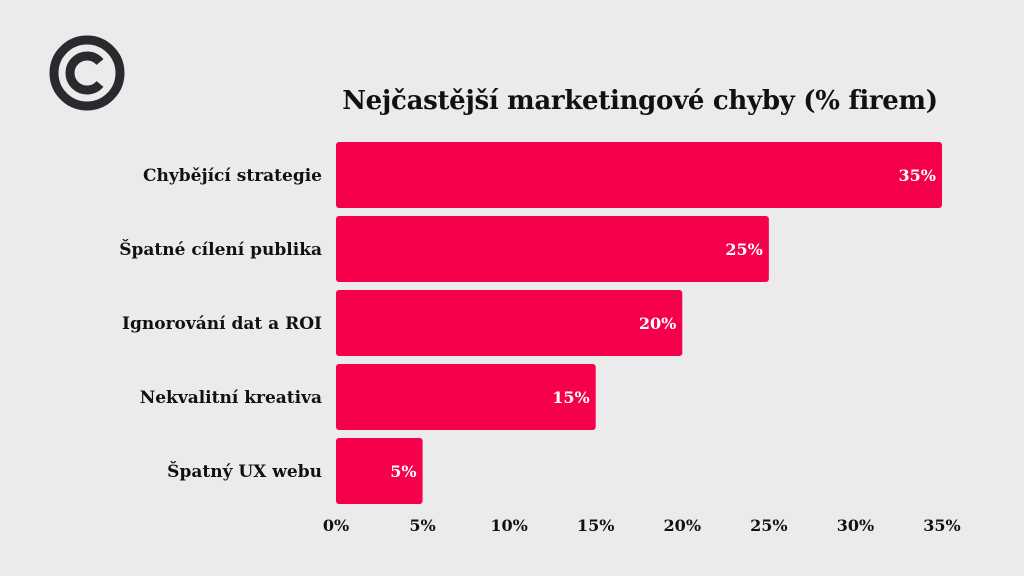 This screenshot has height=576, width=1024. What do you see at coordinates (855, 525) in the screenshot?
I see `x-tick-label: 30%` at bounding box center [855, 525].